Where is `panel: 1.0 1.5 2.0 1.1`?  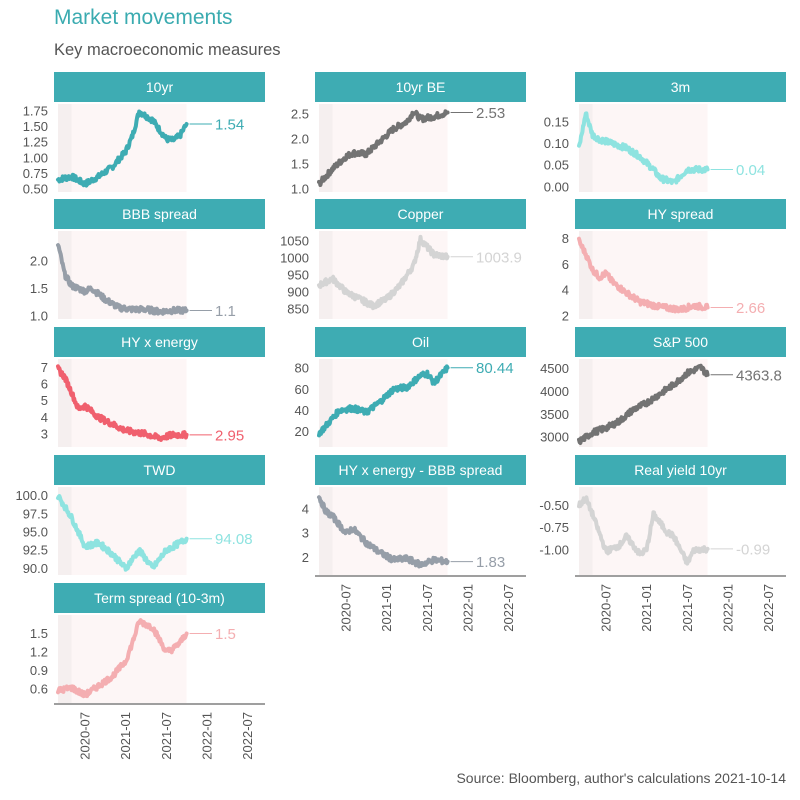
panel: 1.0 1.5 2.0 1.1 is located at coordinates (133, 277).